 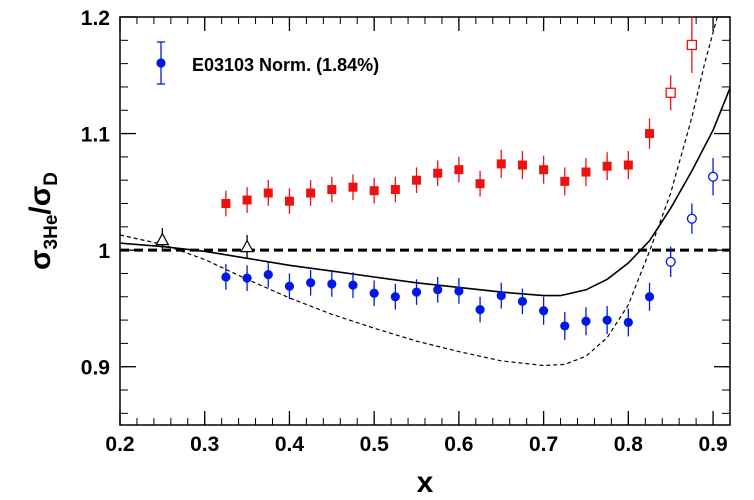 I want to click on legend-marker, so click(x=161, y=63).